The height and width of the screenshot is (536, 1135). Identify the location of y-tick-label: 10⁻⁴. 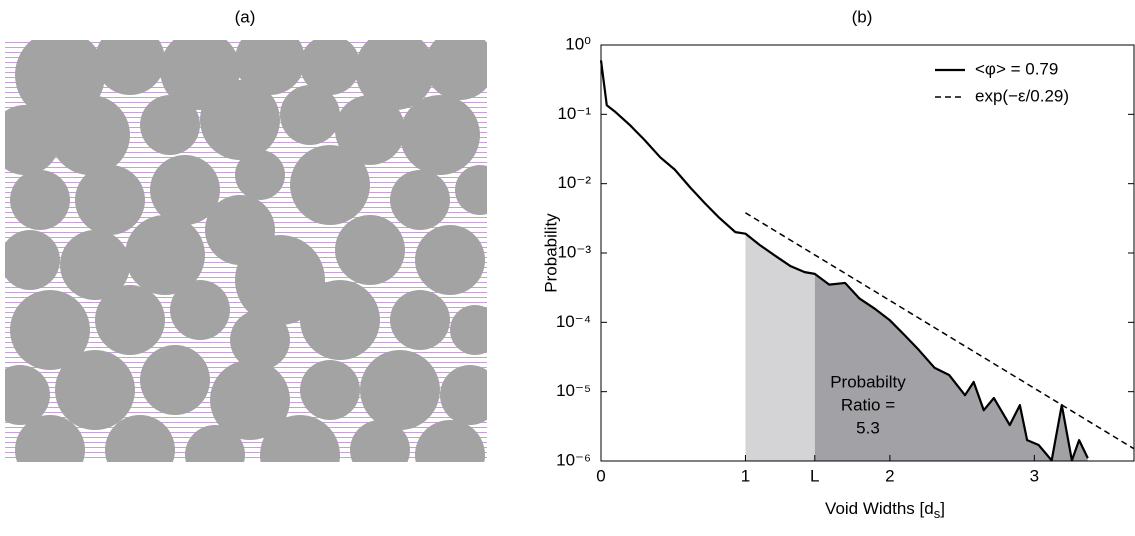
(573, 321).